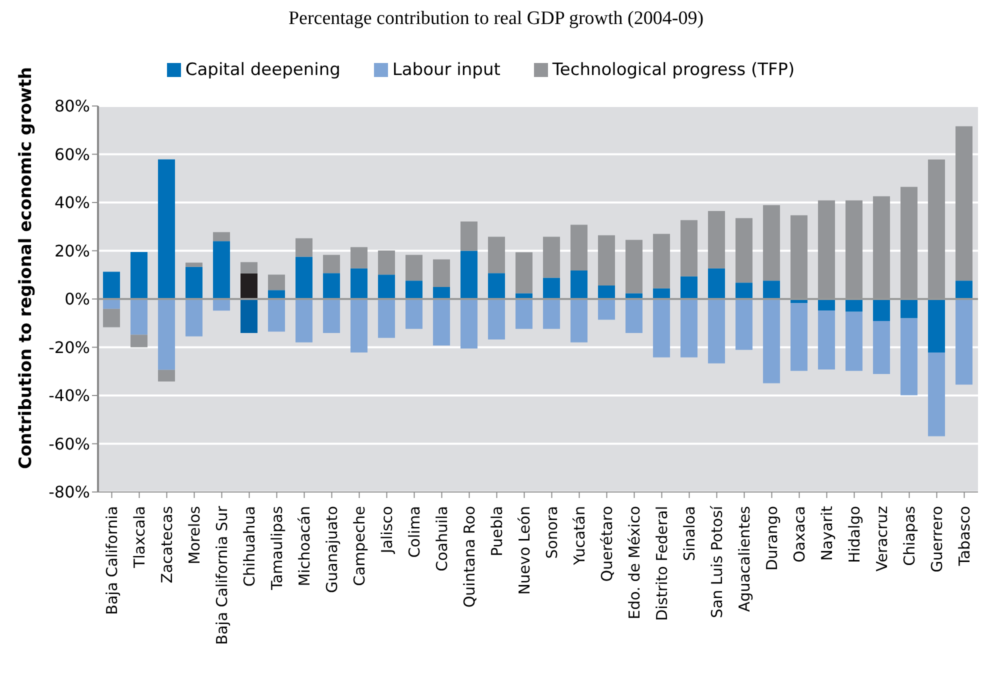  I want to click on legend-label: Capital deepening, so click(262, 70).